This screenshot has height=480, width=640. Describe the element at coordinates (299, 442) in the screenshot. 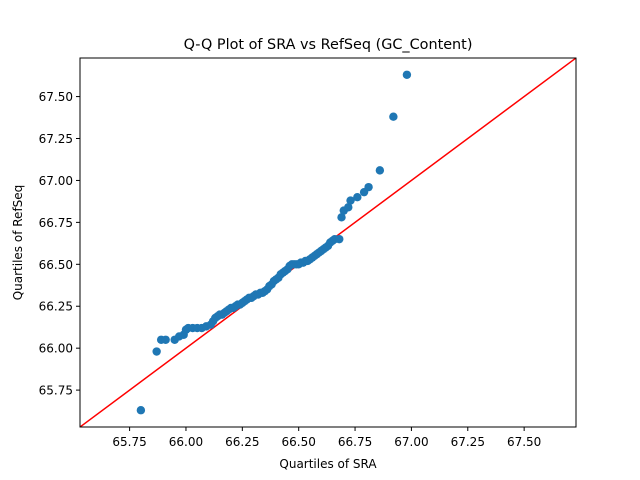

I see `x-tick-label: 66.50` at that location.